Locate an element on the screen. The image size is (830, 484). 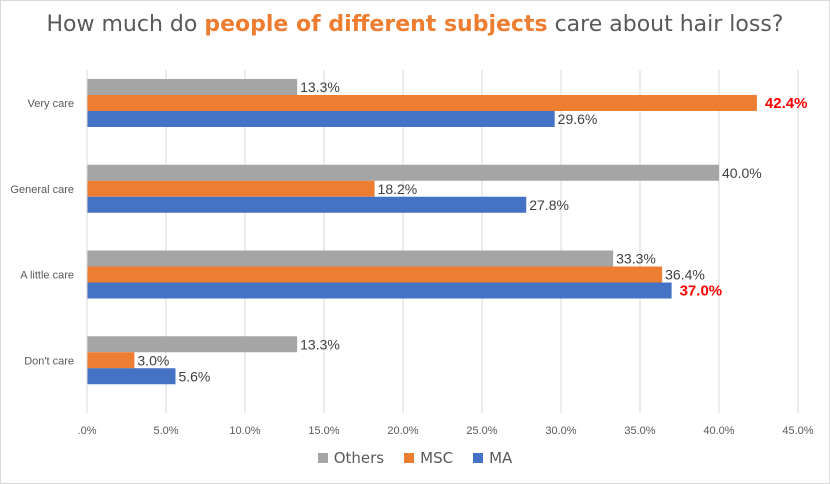
data-label: 36.4% is located at coordinates (685, 275).